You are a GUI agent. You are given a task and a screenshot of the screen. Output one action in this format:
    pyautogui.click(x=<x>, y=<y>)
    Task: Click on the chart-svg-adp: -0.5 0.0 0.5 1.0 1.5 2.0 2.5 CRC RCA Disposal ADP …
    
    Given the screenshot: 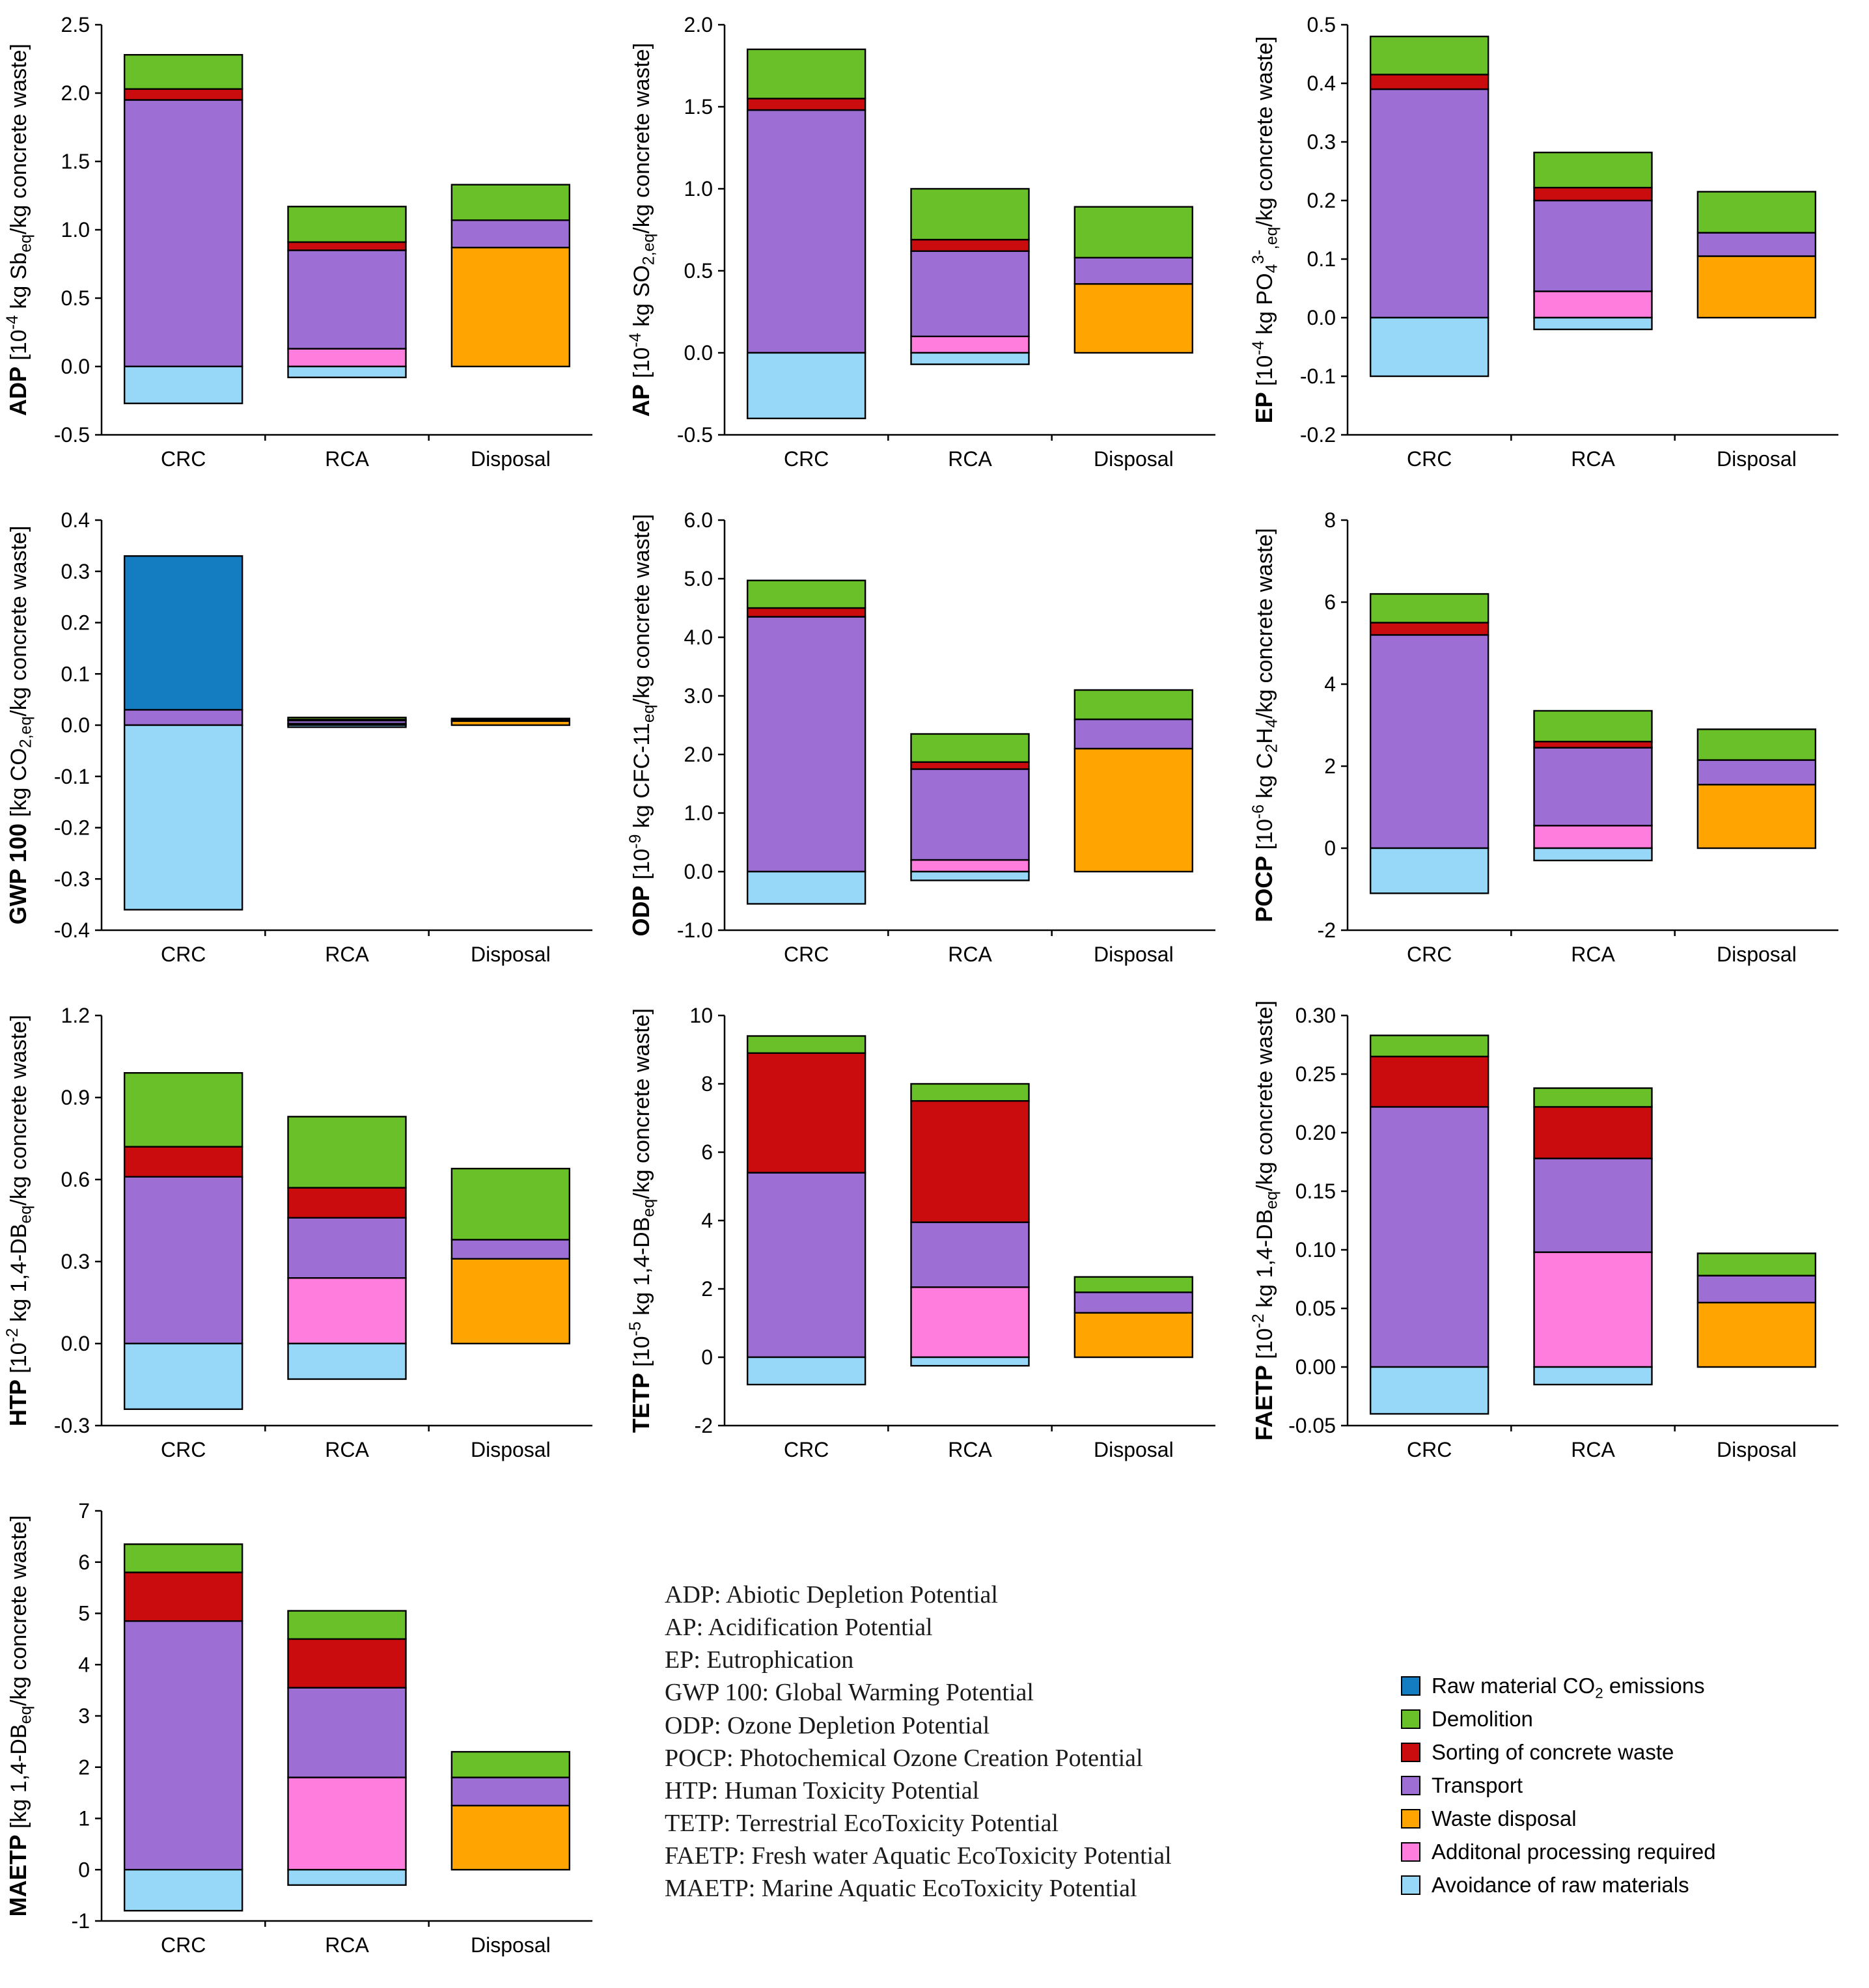 What is the action you would take?
    pyautogui.click(x=297, y=242)
    